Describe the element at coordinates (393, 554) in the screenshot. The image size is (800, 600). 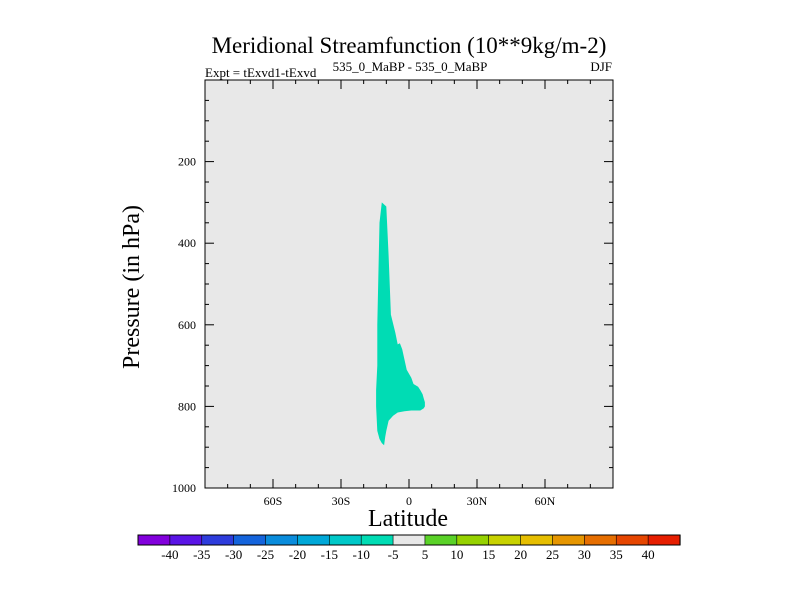
I see `colorbar-label: -5` at that location.